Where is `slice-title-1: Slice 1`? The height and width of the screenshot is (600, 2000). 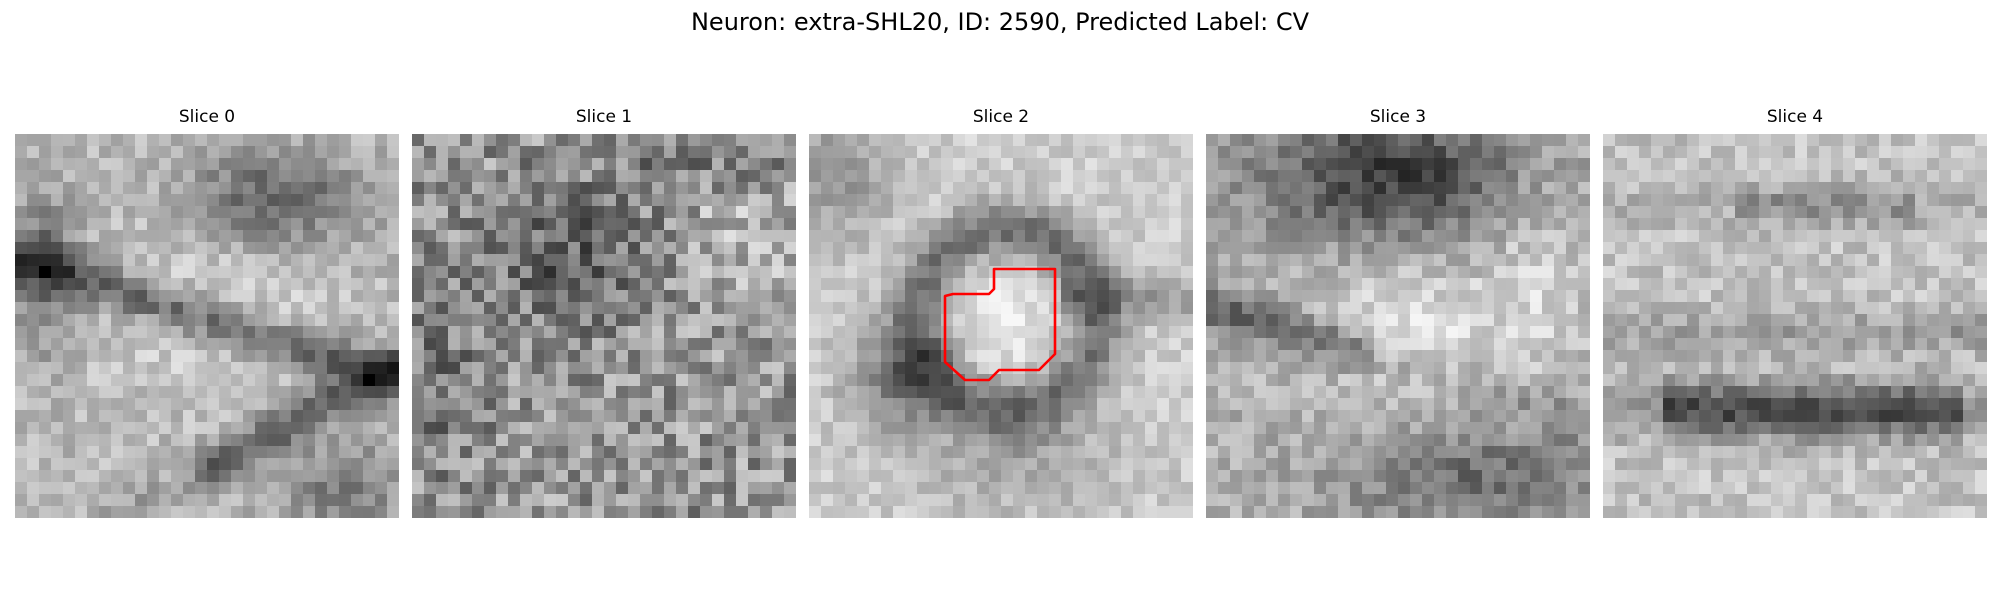 slice-title-1: Slice 1 is located at coordinates (604, 117).